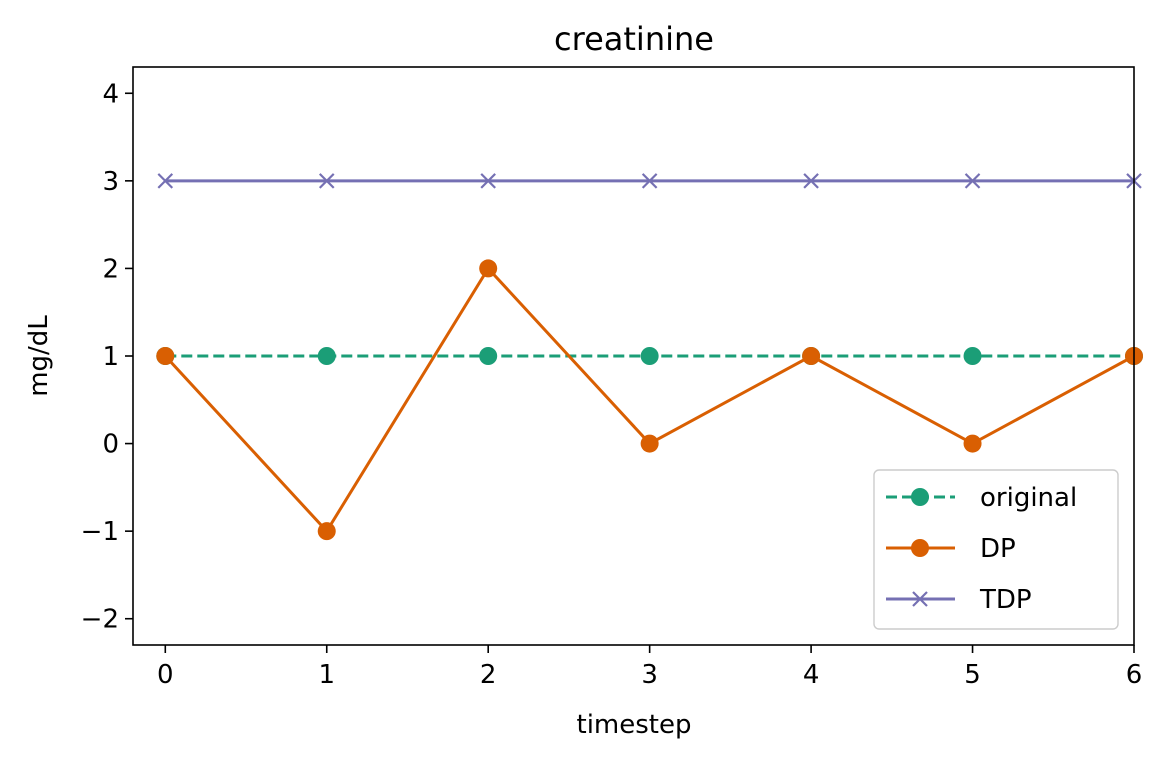 The image size is (1165, 762). I want to click on y-tick-label: 1, so click(110, 357).